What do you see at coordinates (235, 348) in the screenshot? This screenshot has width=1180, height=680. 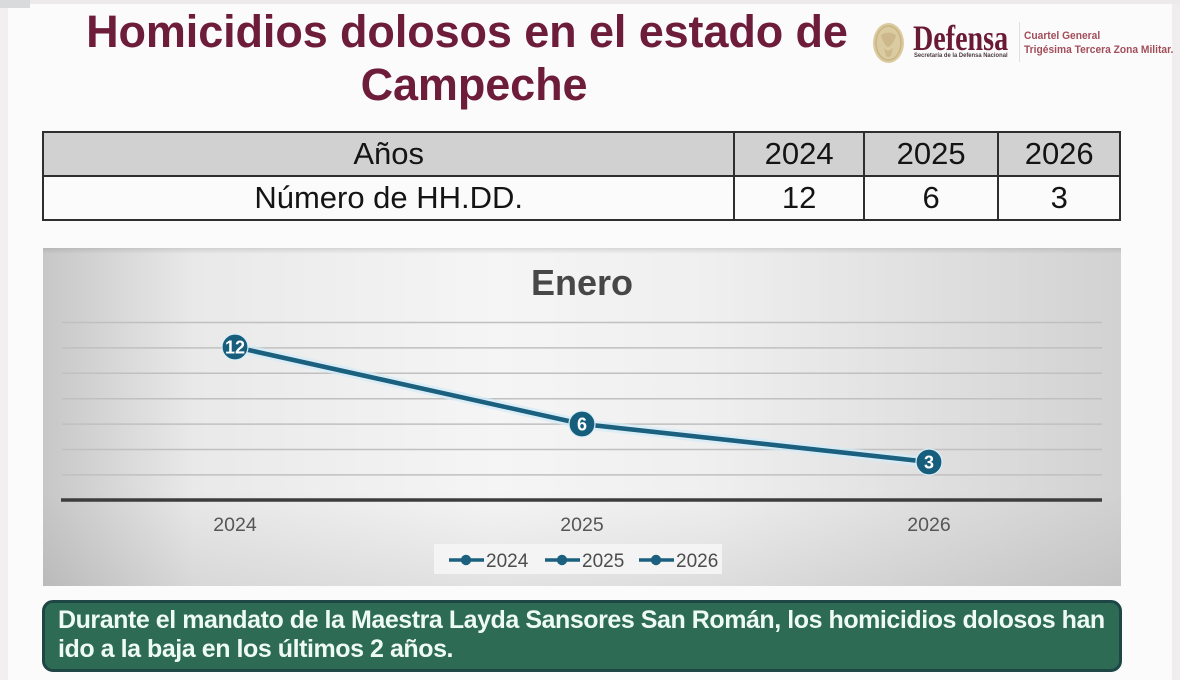 I see `svg-text: 12` at bounding box center [235, 348].